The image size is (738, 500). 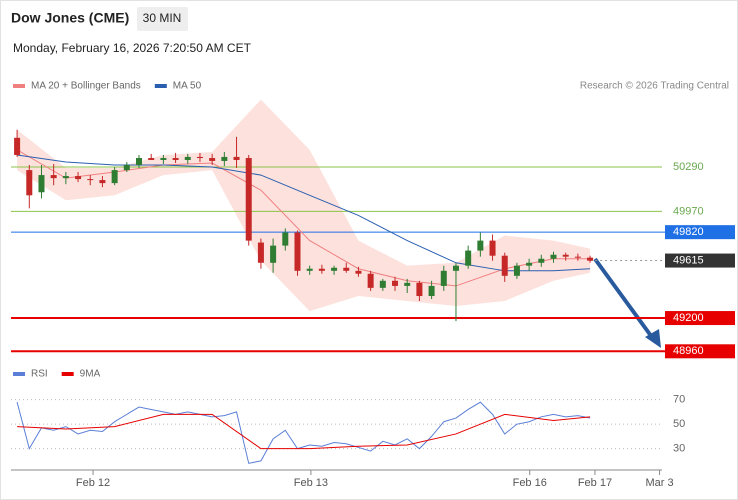 I want to click on legend-label: MA 50, so click(x=187, y=86).